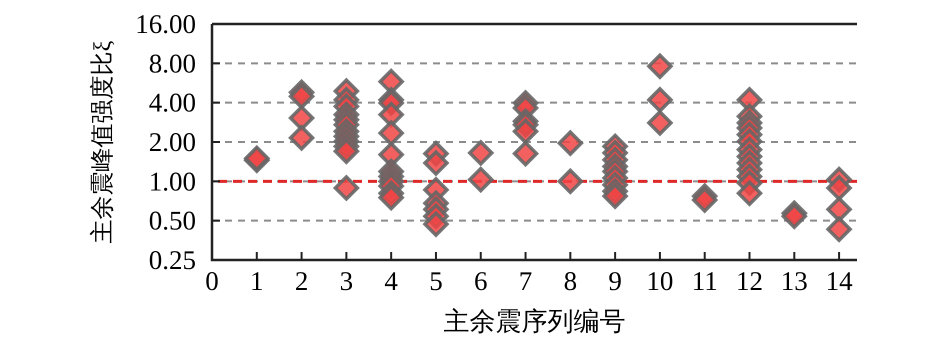 The image size is (945, 346). What do you see at coordinates (660, 281) in the screenshot?
I see `x-tick-label: 10` at bounding box center [660, 281].